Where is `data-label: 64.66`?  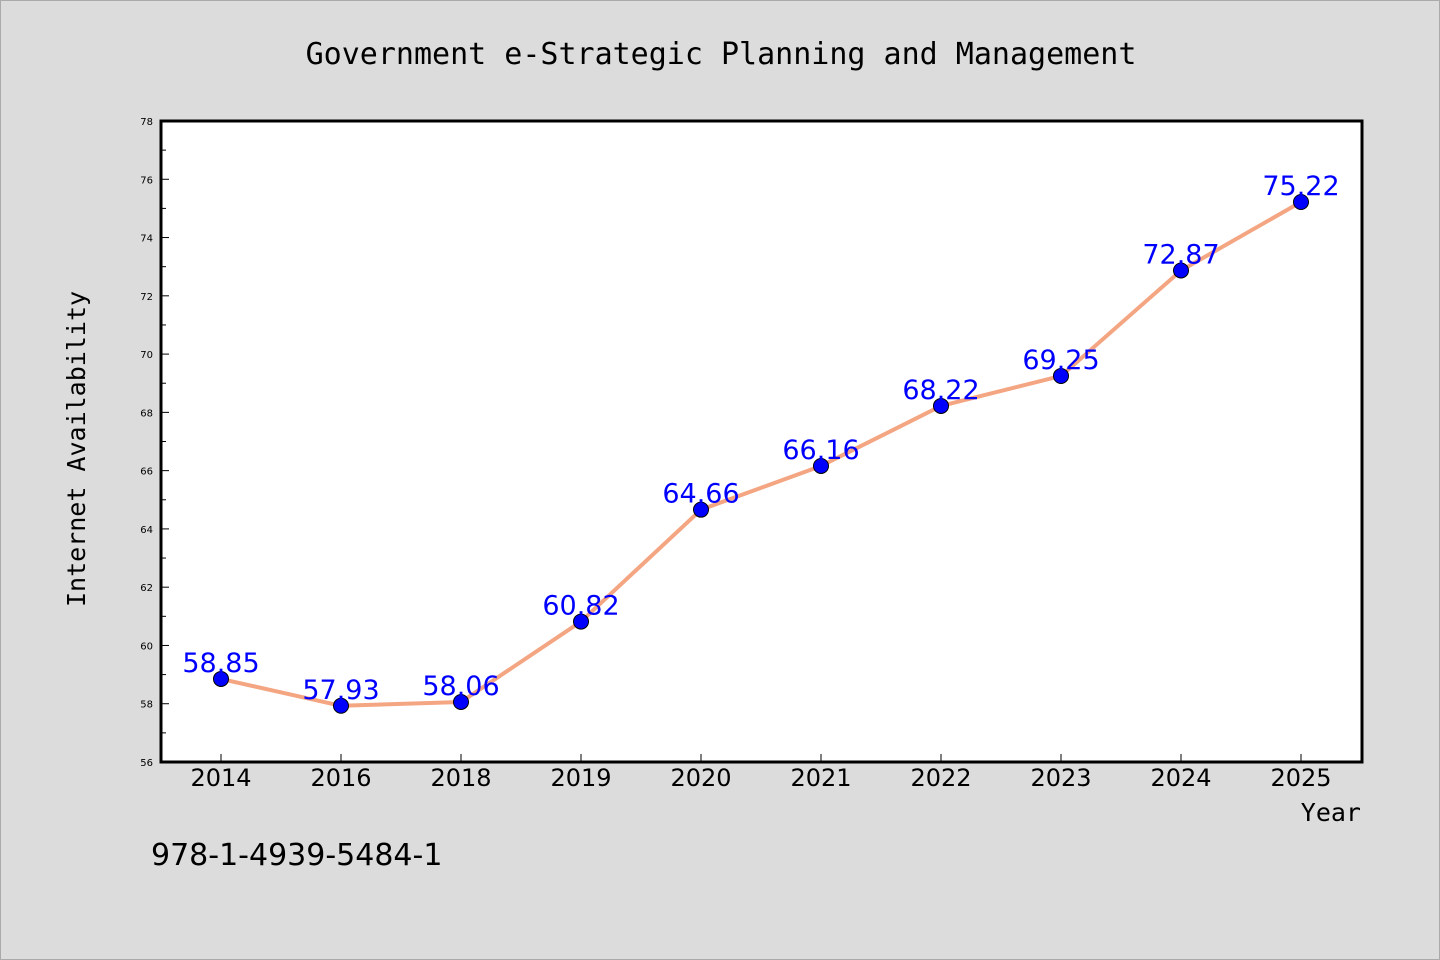 data-label: 64.66 is located at coordinates (700, 494).